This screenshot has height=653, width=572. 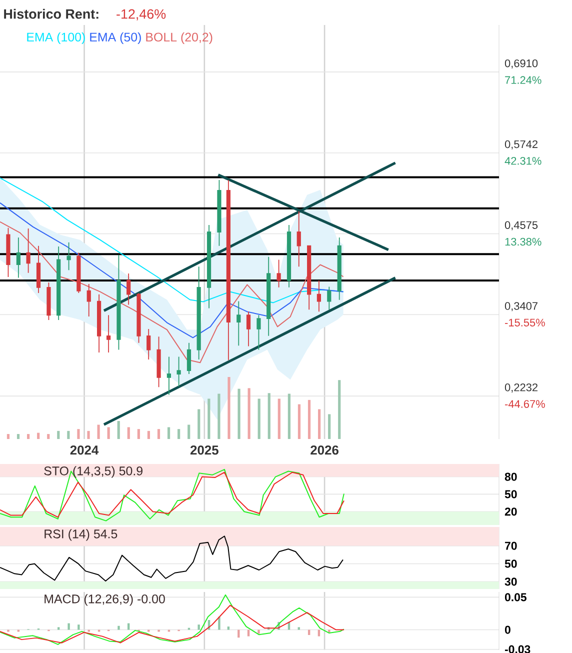 What do you see at coordinates (141, 14) in the screenshot?
I see `chart-subtitle: -12,46%` at bounding box center [141, 14].